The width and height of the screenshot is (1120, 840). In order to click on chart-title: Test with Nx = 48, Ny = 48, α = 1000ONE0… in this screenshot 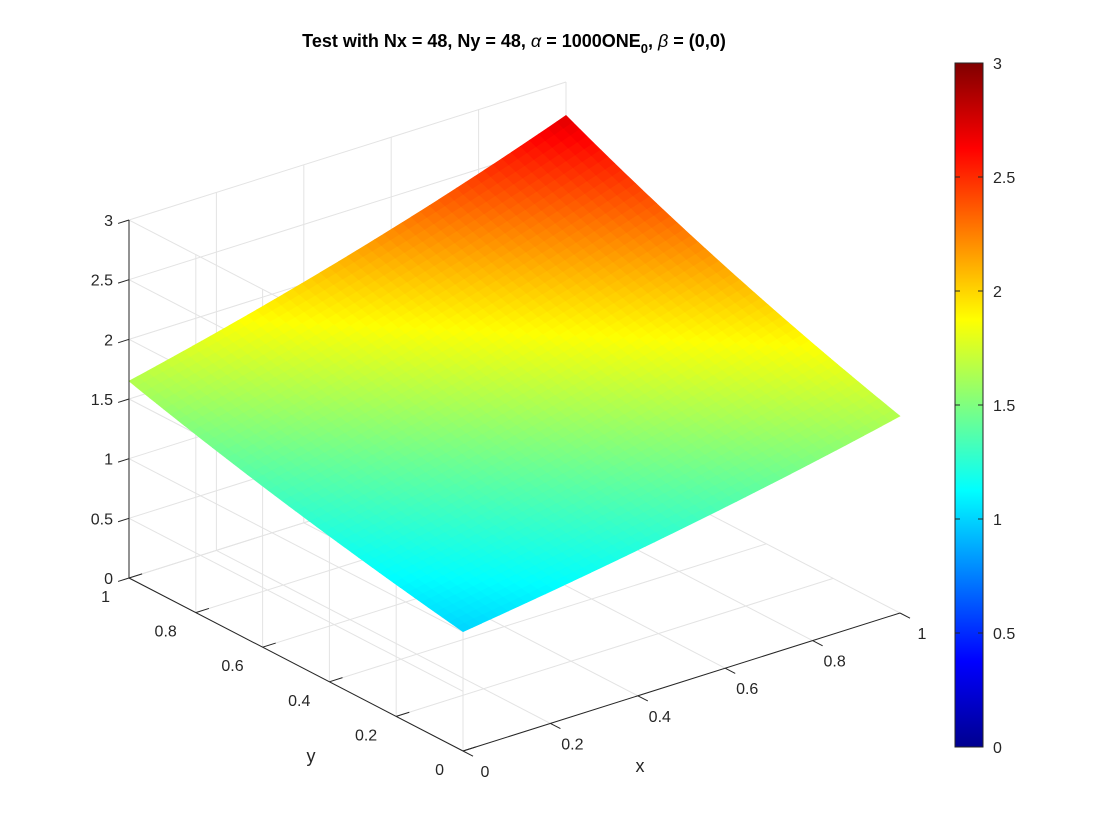, I will do `click(514, 43)`.